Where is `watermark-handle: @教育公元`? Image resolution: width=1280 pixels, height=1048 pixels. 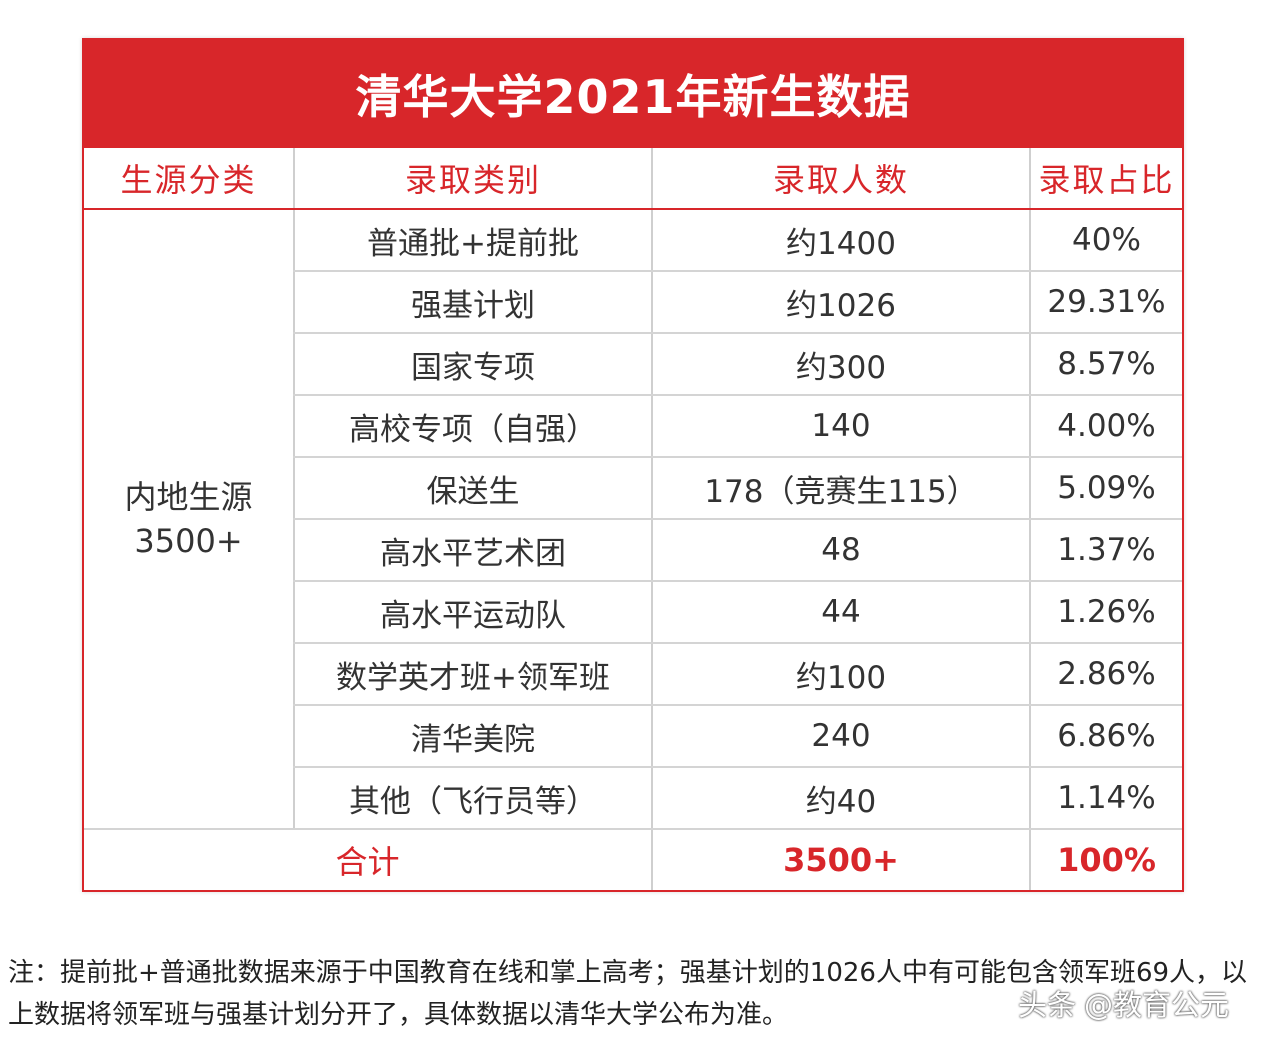 watermark-handle: @教育公元 is located at coordinates (1157, 1005).